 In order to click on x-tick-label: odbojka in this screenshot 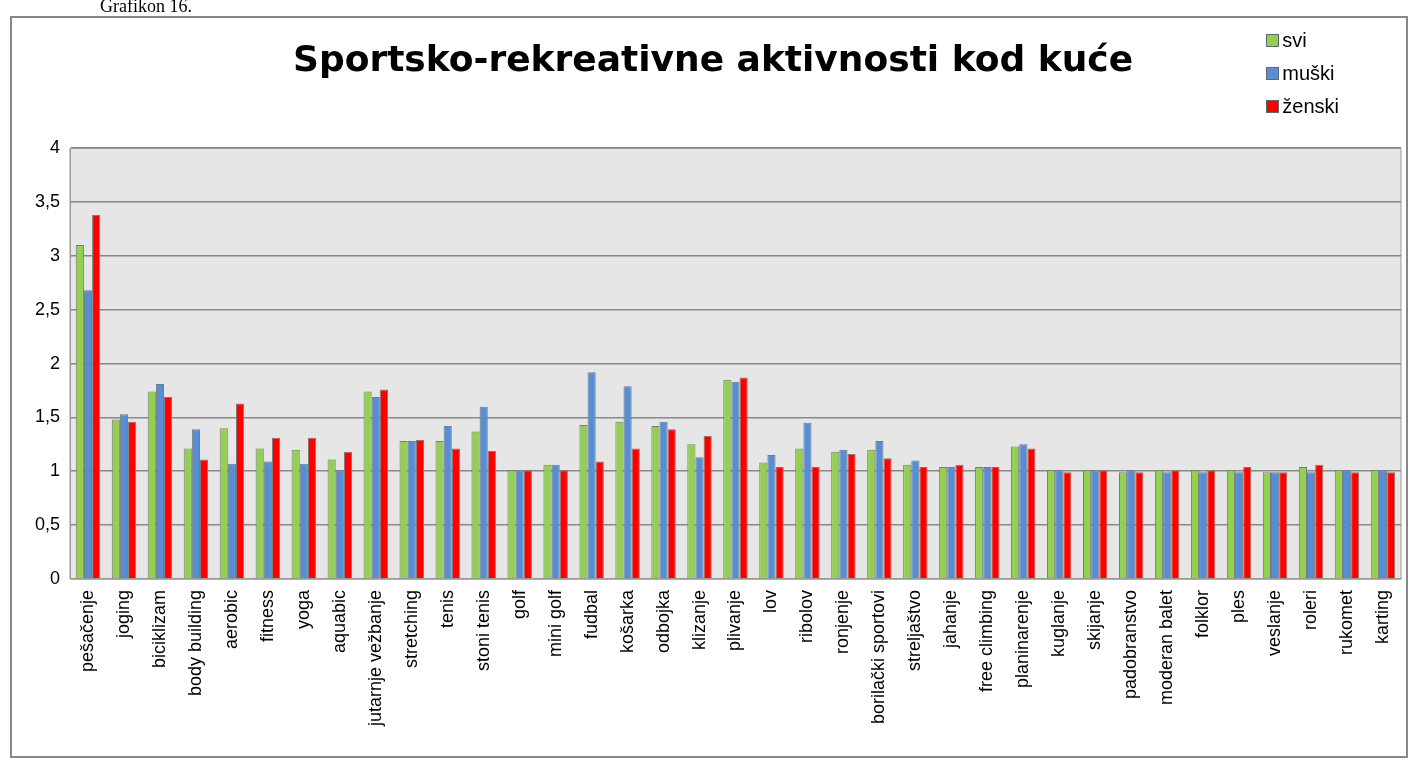, I will do `click(662, 620)`.